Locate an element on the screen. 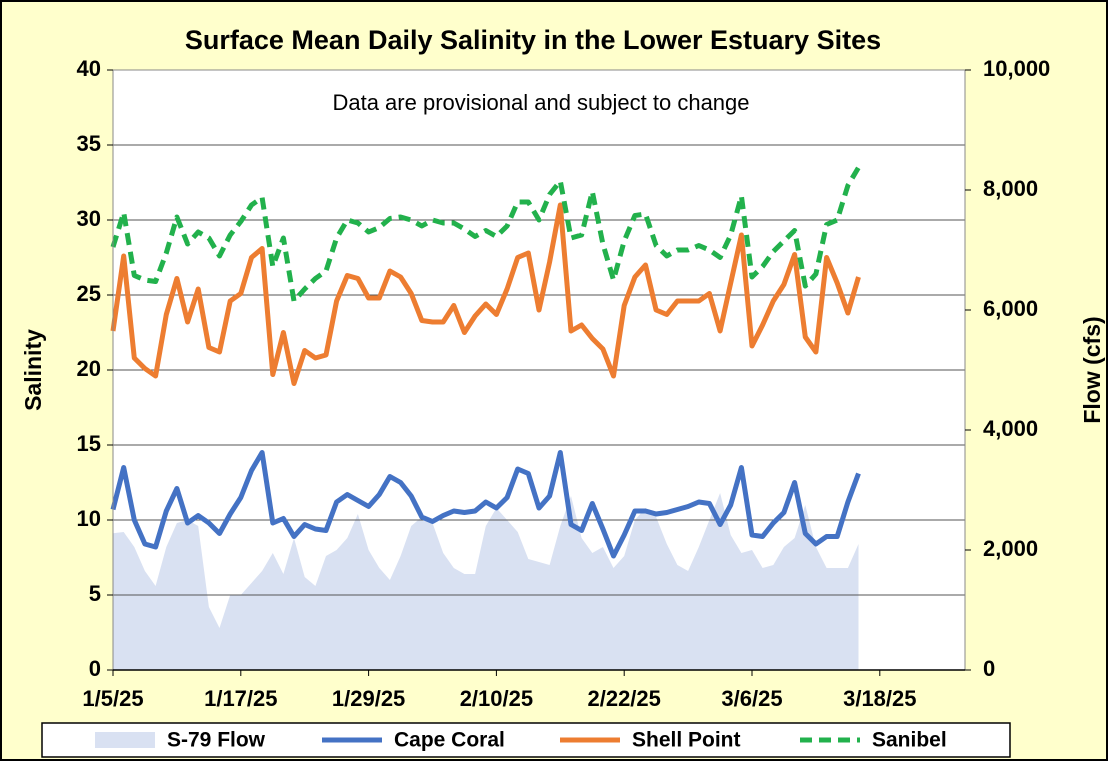 This screenshot has height=766, width=1108. legend-label: Sanibel is located at coordinates (909, 740).